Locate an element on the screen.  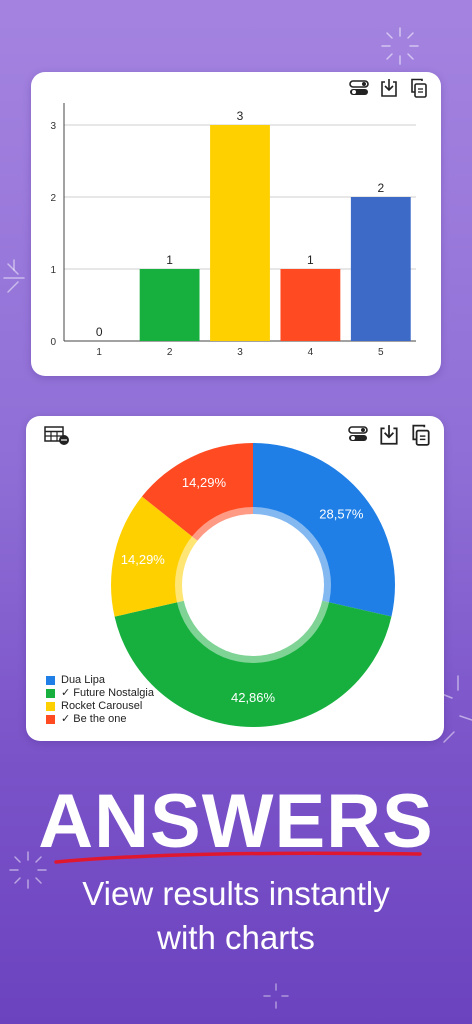
legend-label: ✓ Future Nostalgia is located at coordinates (107, 693).